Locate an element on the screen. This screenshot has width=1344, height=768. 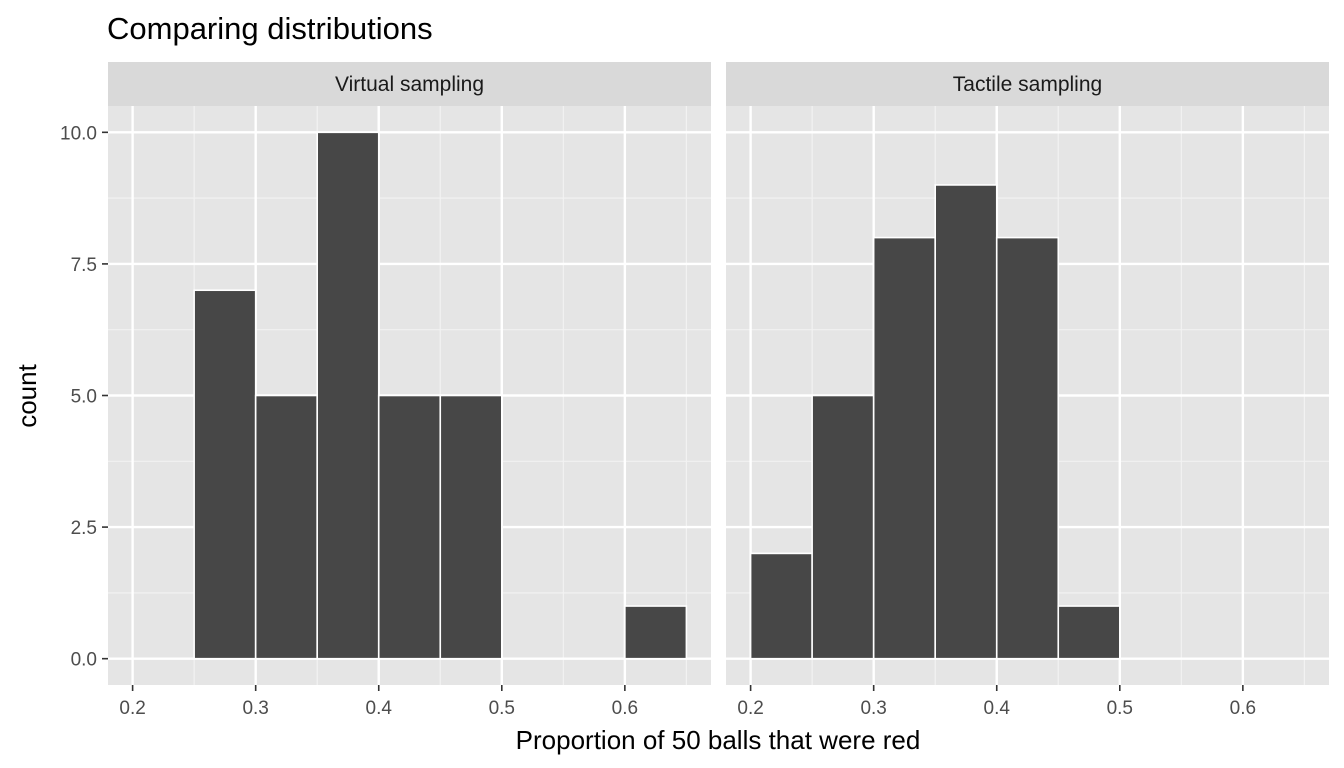
y-tick-label: 5.0 is located at coordinates (84, 397).